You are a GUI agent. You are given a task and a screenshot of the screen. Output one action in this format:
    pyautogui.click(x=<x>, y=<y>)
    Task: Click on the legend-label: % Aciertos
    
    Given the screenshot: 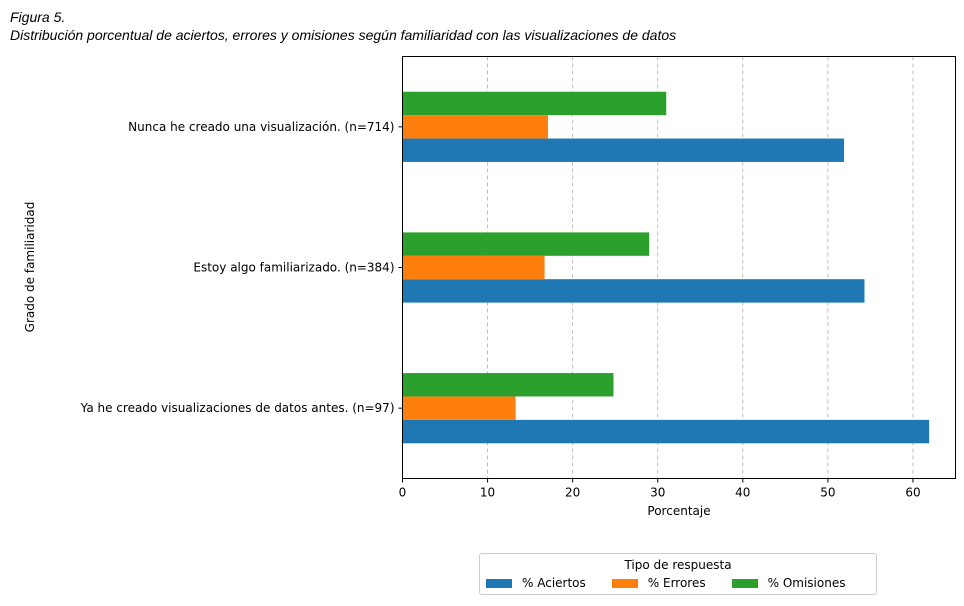 What is the action you would take?
    pyautogui.click(x=554, y=583)
    